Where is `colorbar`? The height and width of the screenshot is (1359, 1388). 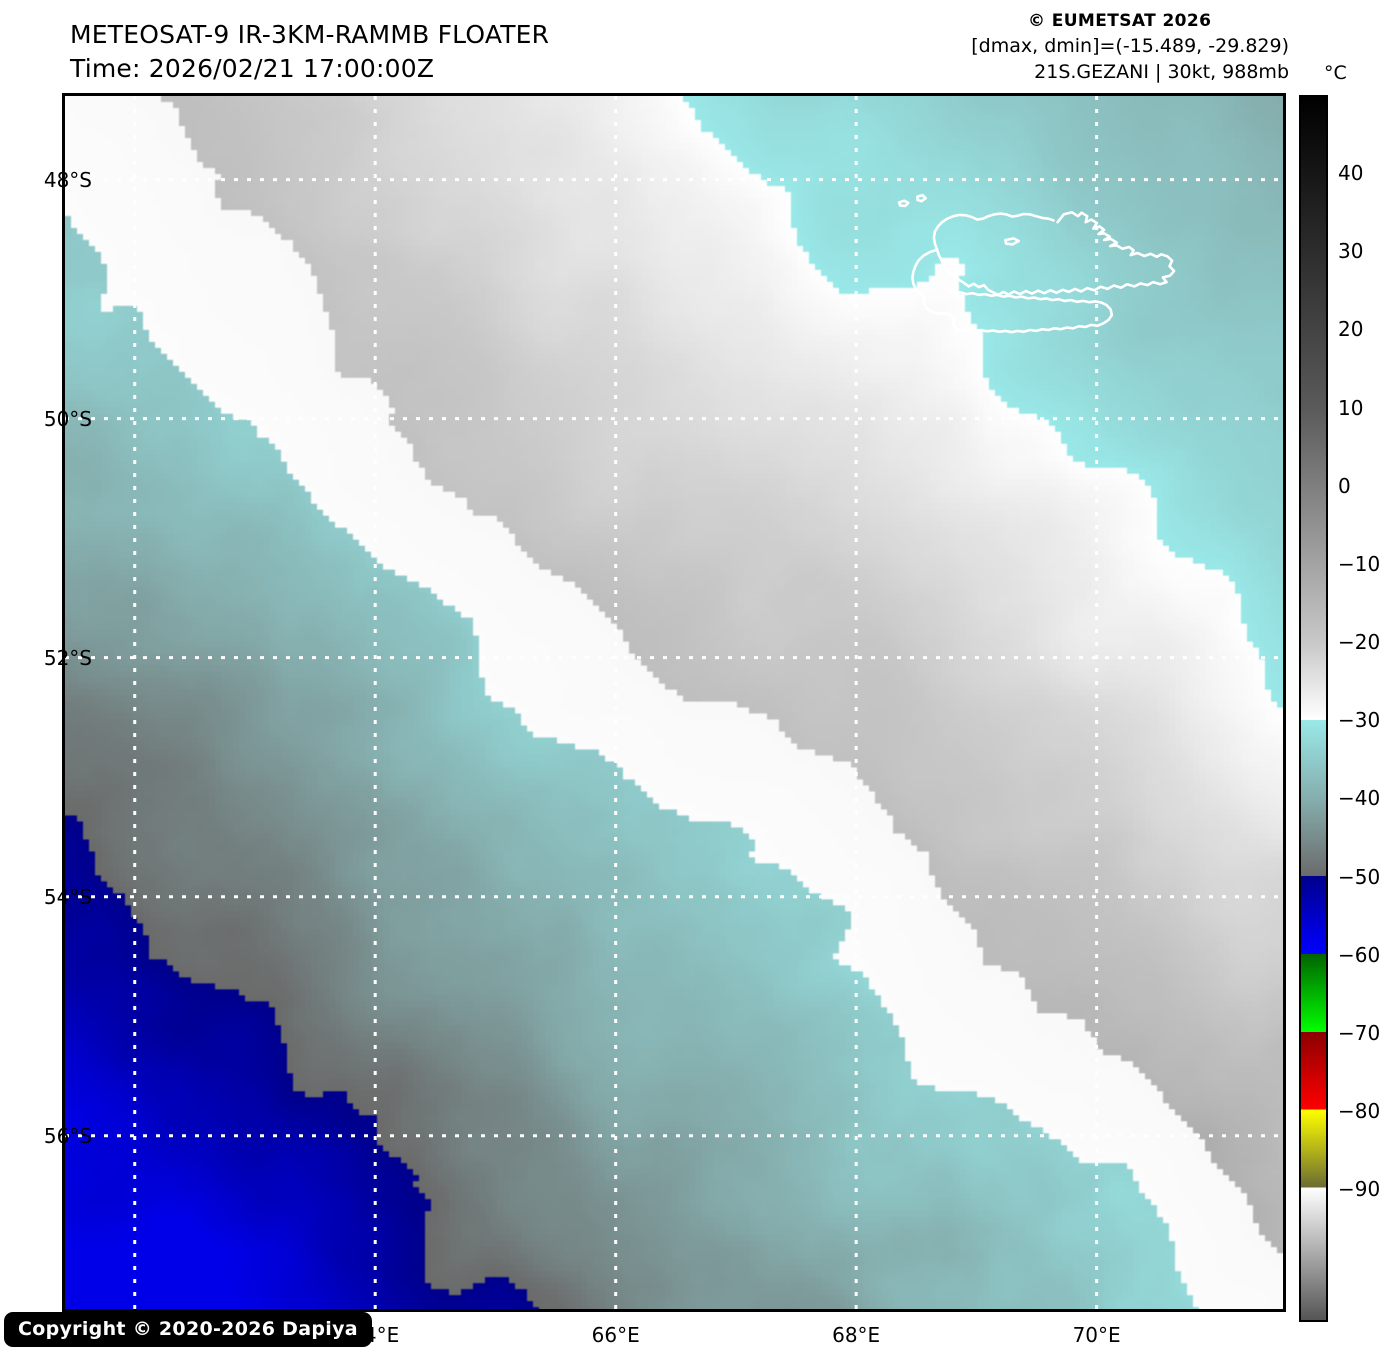
colorbar is located at coordinates (1313, 708).